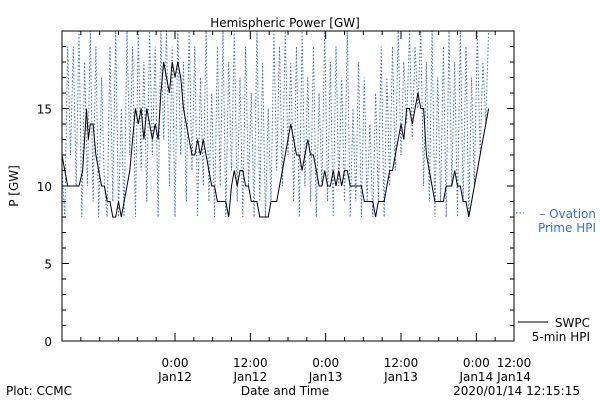 Image resolution: width=600 pixels, height=400 pixels. I want to click on ovation-legend-label: Prime HPI, so click(567, 228).